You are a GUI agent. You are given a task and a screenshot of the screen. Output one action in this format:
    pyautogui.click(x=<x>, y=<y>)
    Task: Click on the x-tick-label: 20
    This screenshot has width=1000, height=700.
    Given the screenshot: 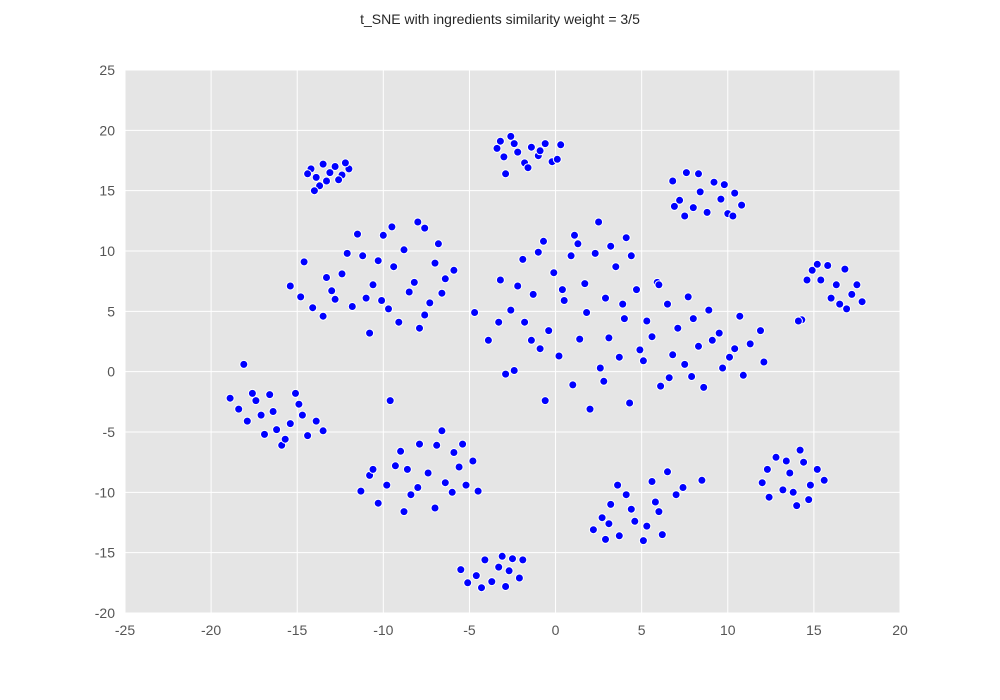 What is the action you would take?
    pyautogui.click(x=900, y=630)
    